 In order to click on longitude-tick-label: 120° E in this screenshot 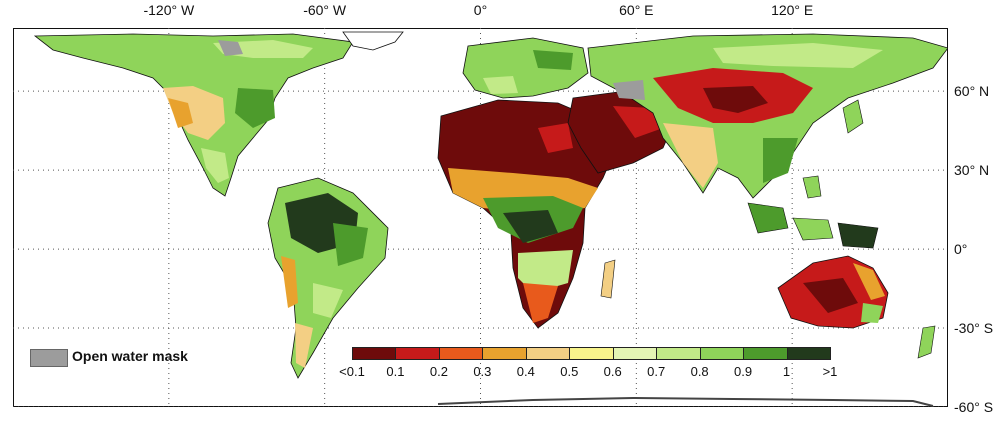, I will do `click(792, 10)`.